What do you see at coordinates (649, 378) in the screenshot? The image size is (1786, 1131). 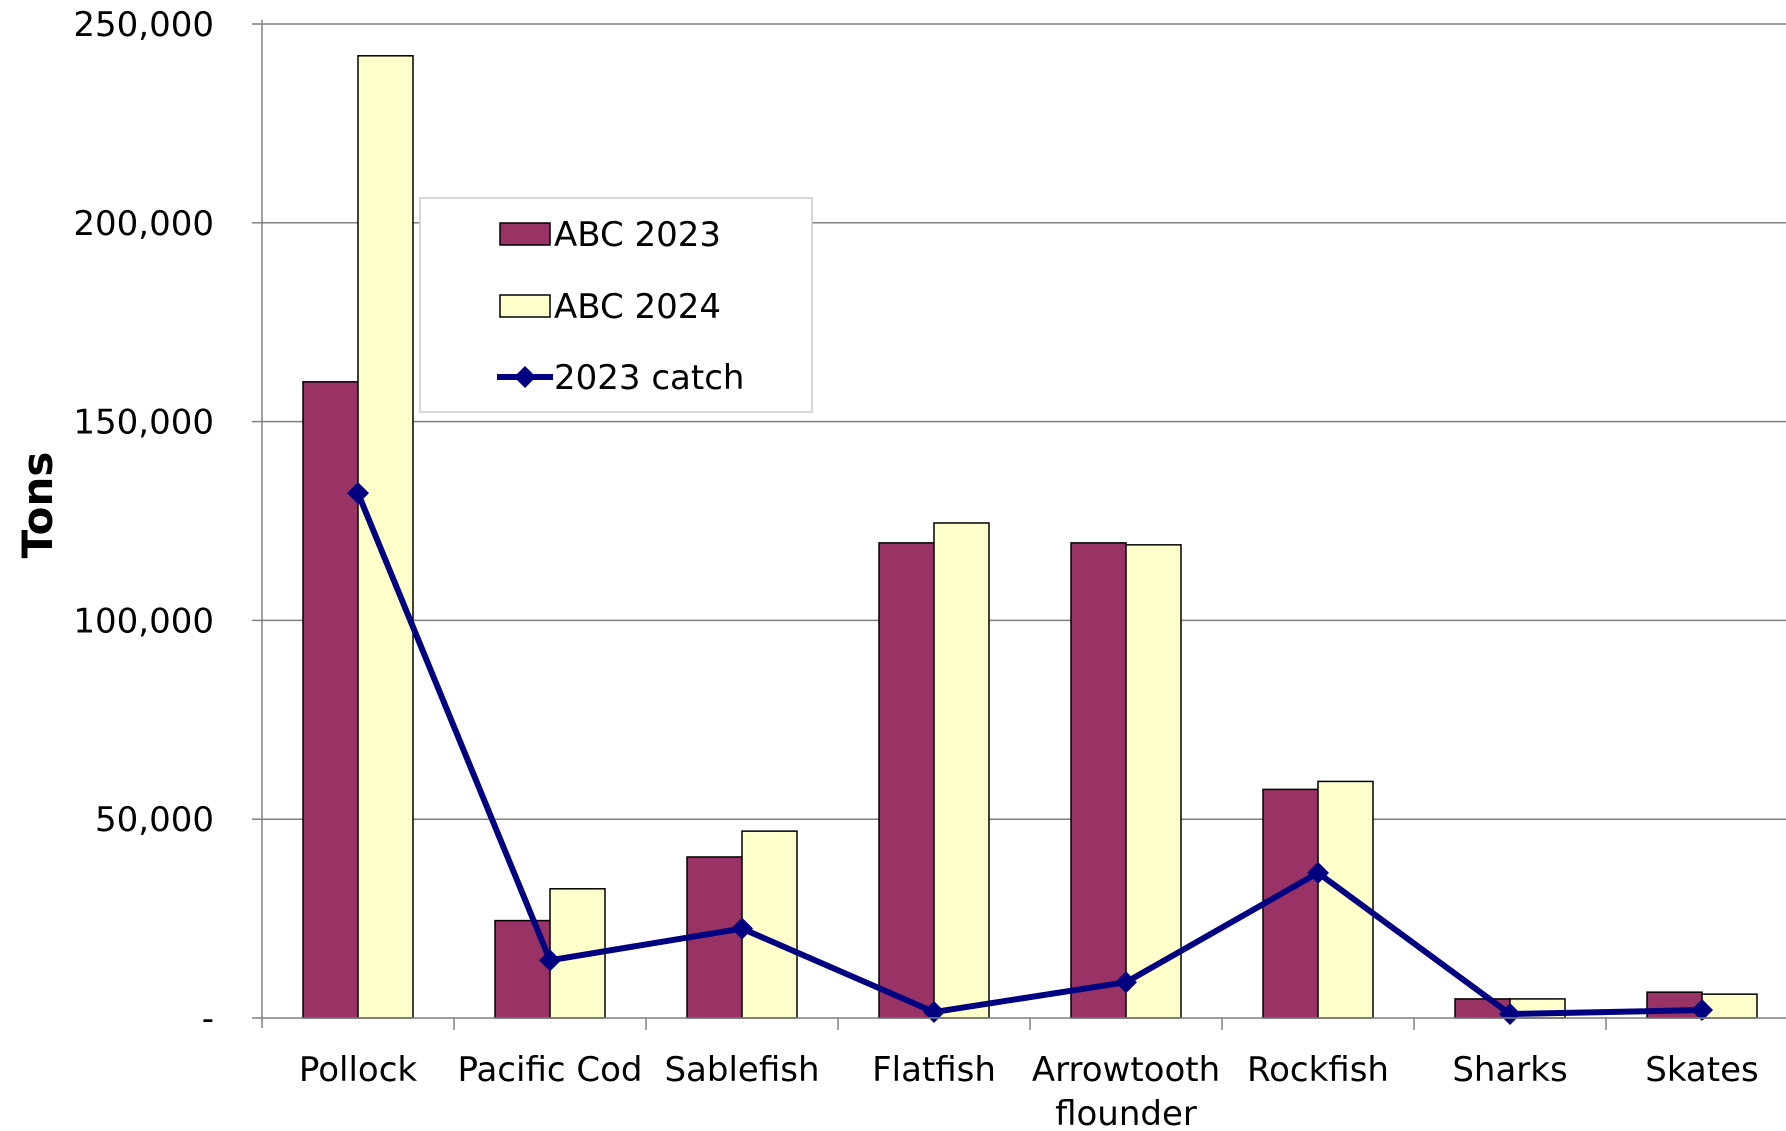 I see `legend-label-2023-catch: 2023 catch` at bounding box center [649, 378].